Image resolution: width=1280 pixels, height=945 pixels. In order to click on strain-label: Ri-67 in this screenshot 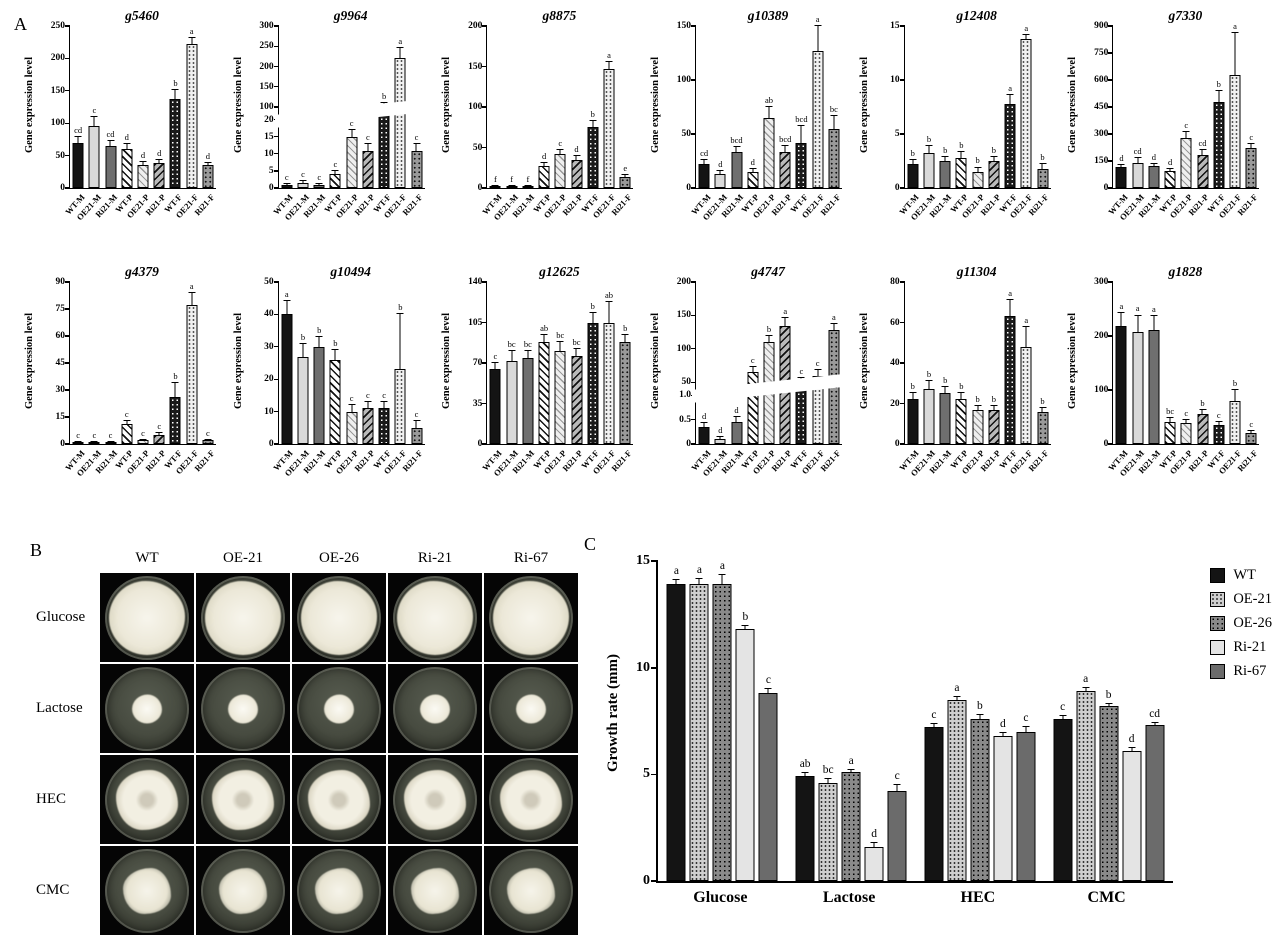, I will do `click(531, 557)`.